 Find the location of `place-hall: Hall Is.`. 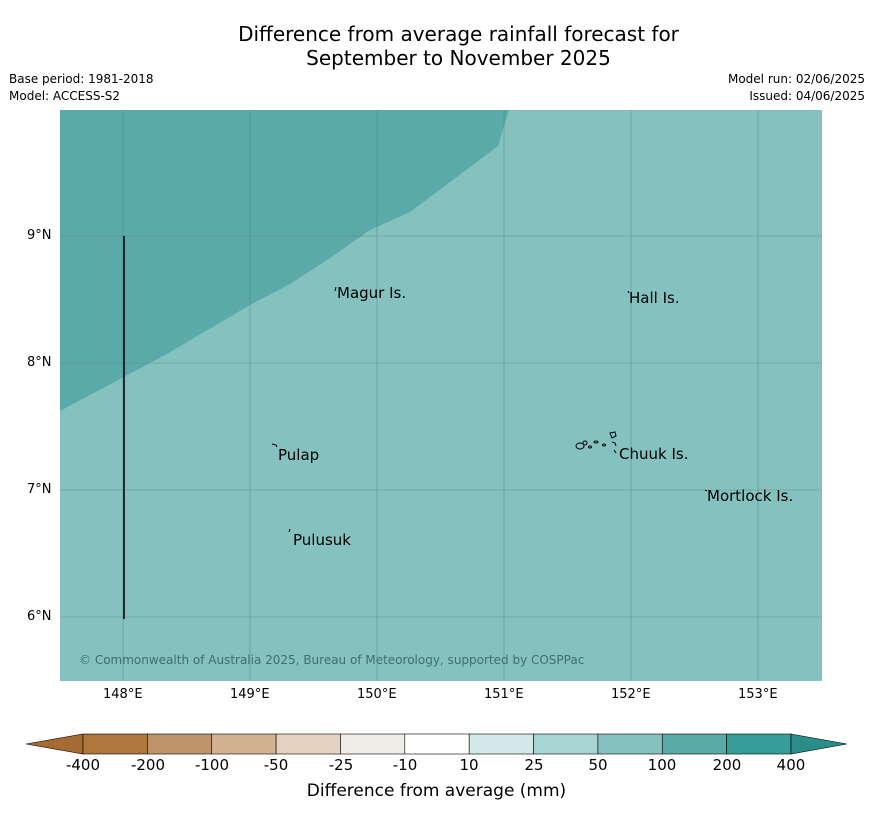

place-hall: Hall Is. is located at coordinates (654, 298).